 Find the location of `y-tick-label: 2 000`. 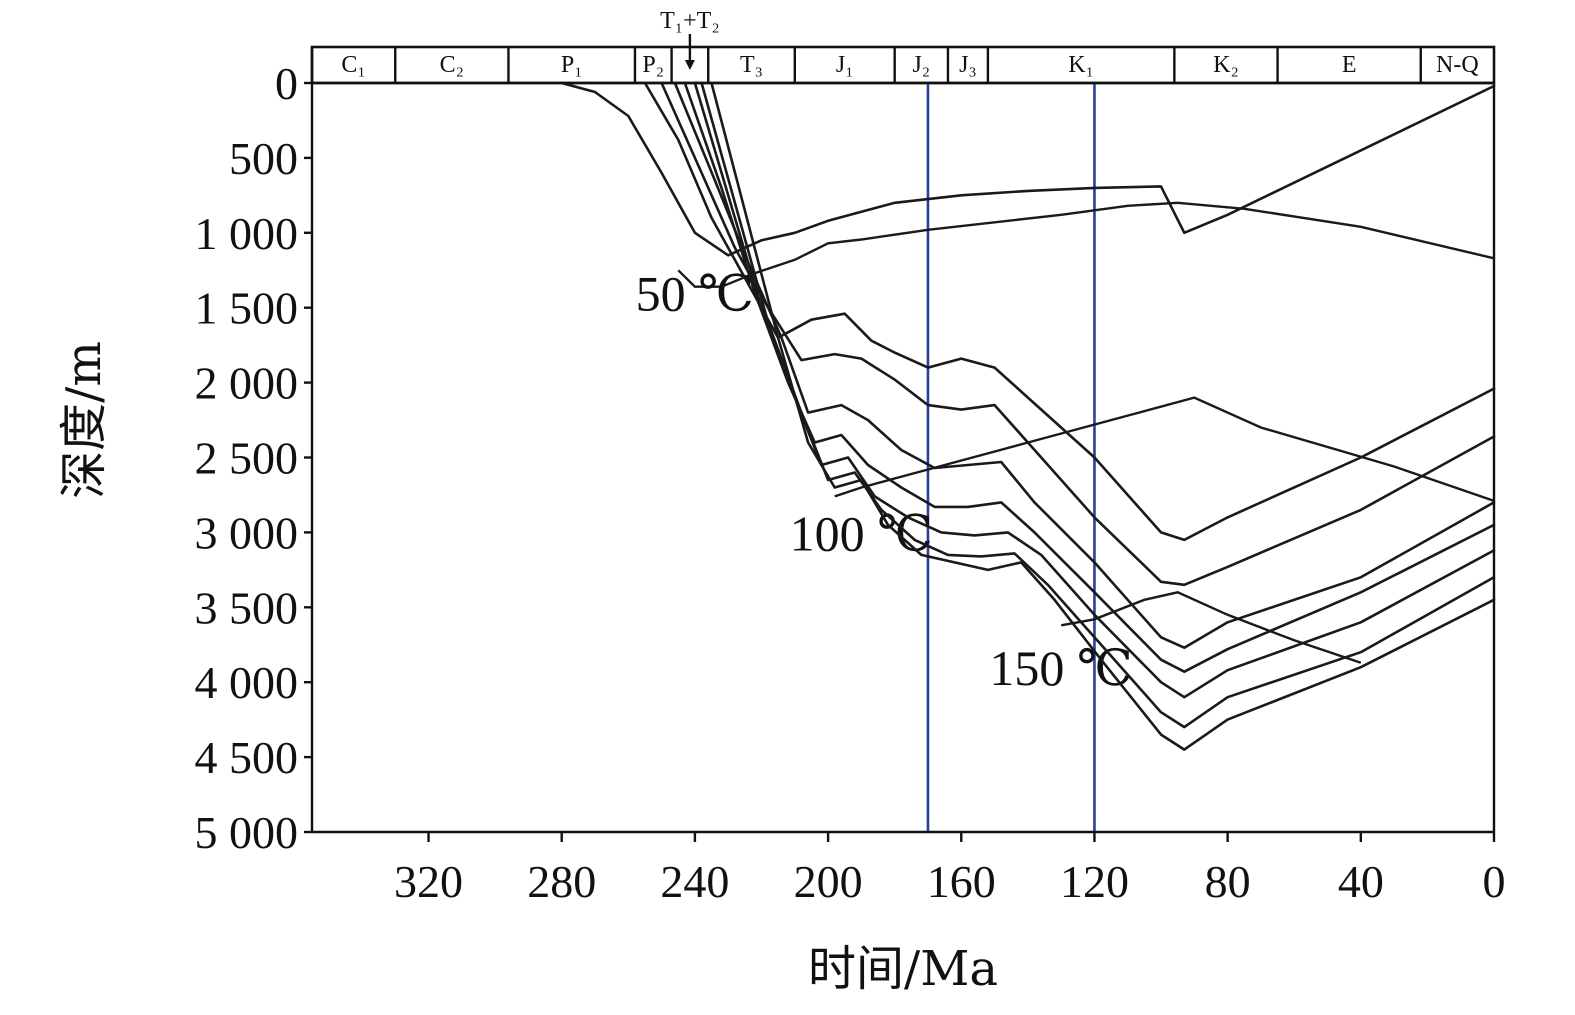

y-tick-label: 2 000 is located at coordinates (247, 383).